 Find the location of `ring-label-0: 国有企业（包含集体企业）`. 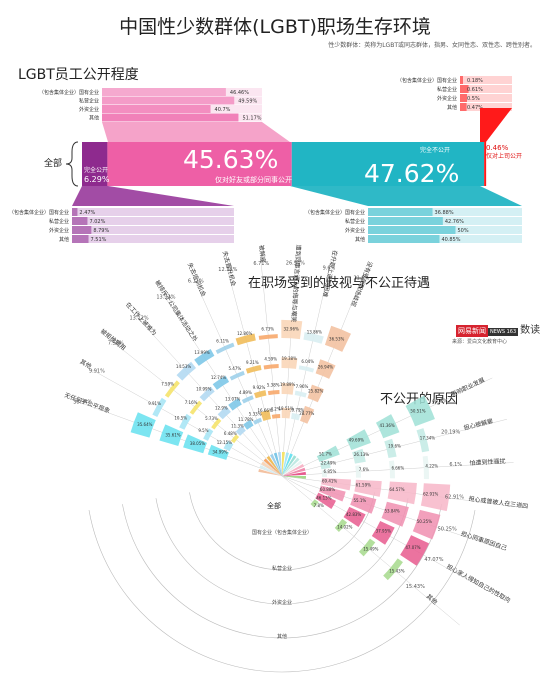

ring-label-0: 国有企业（包含集体企业） is located at coordinates (282, 532).